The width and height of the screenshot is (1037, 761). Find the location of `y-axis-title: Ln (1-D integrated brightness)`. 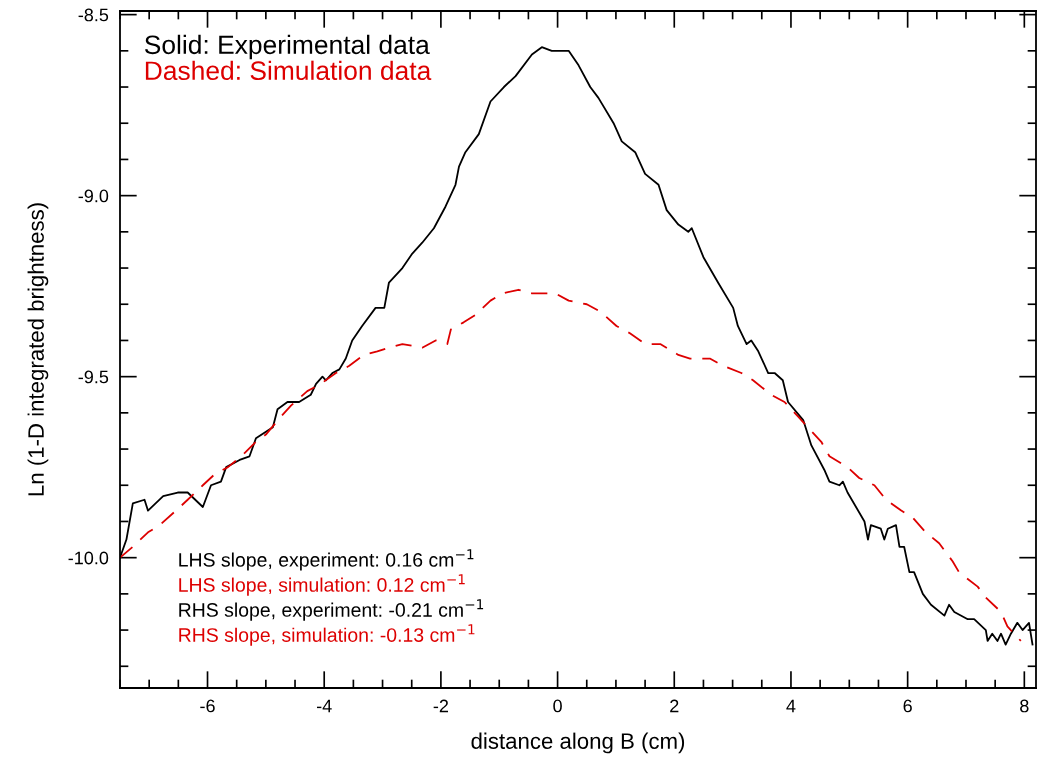

y-axis-title: Ln (1-D integrated brightness) is located at coordinates (38, 349).